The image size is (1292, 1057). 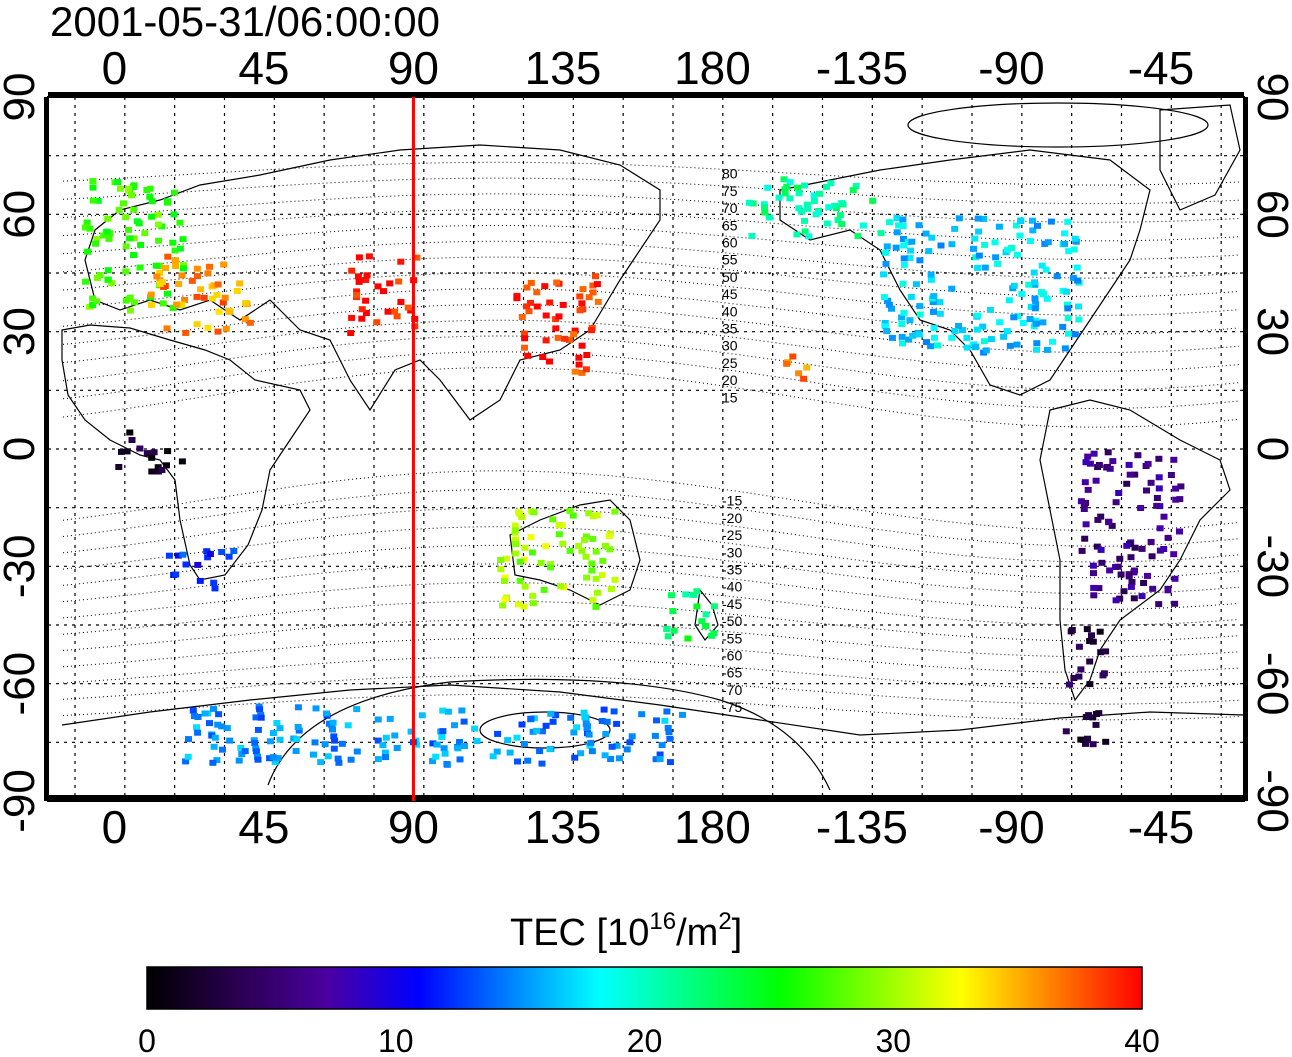 I want to click on bottom-lon-tick-label: -45, so click(x=1161, y=827).